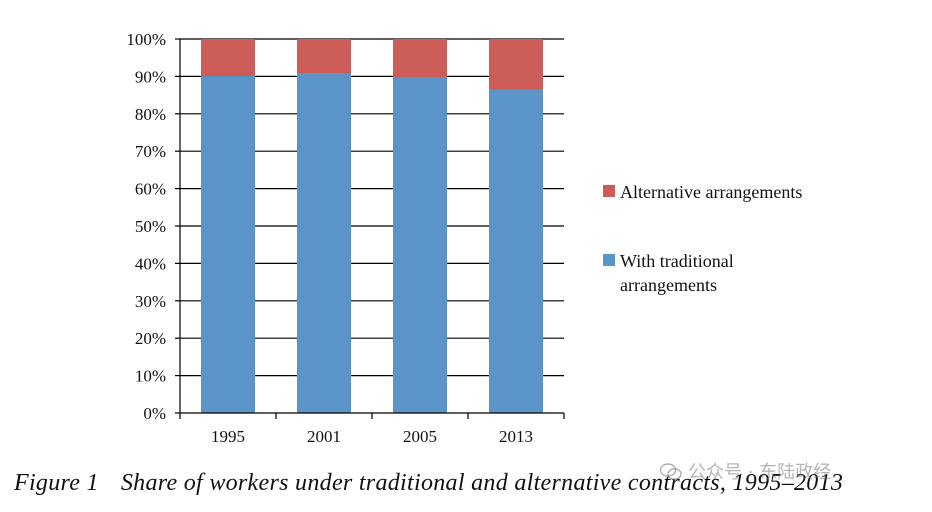 This screenshot has width=932, height=512. I want to click on y-tick-label: 80%, so click(150, 114).